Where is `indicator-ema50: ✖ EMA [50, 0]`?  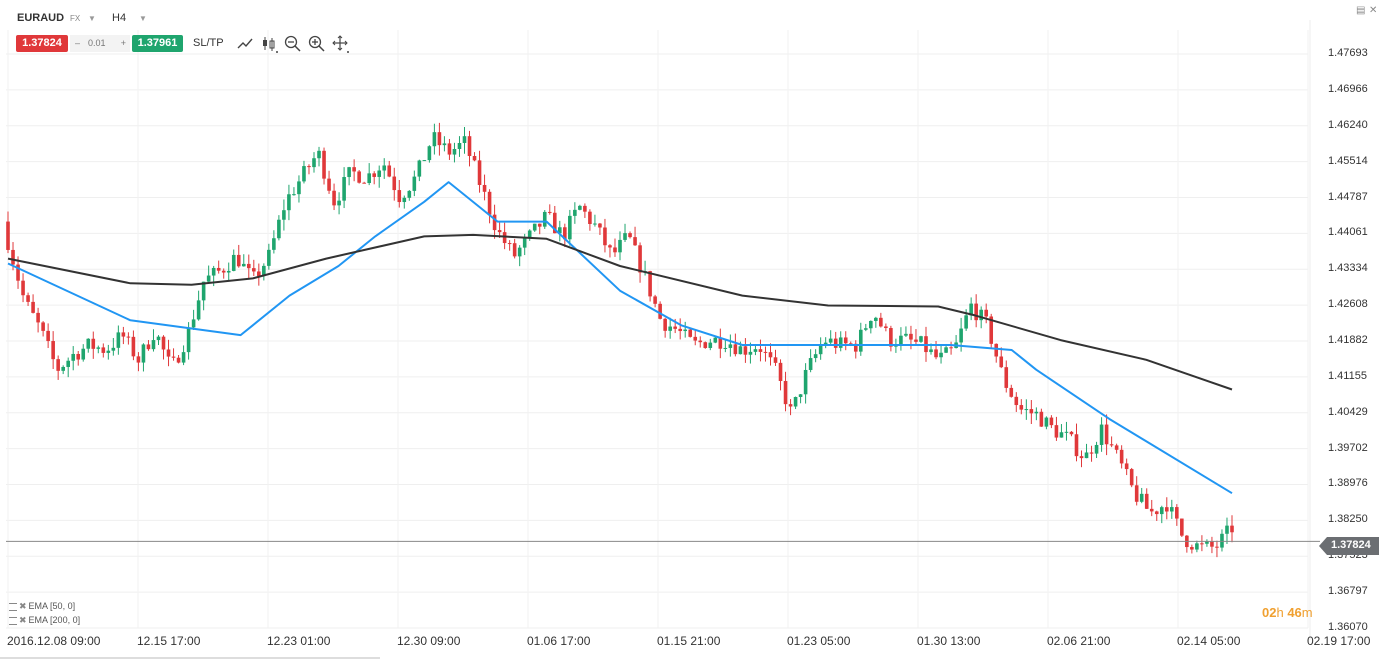 indicator-ema50: ✖ EMA [50, 0] is located at coordinates (42, 606).